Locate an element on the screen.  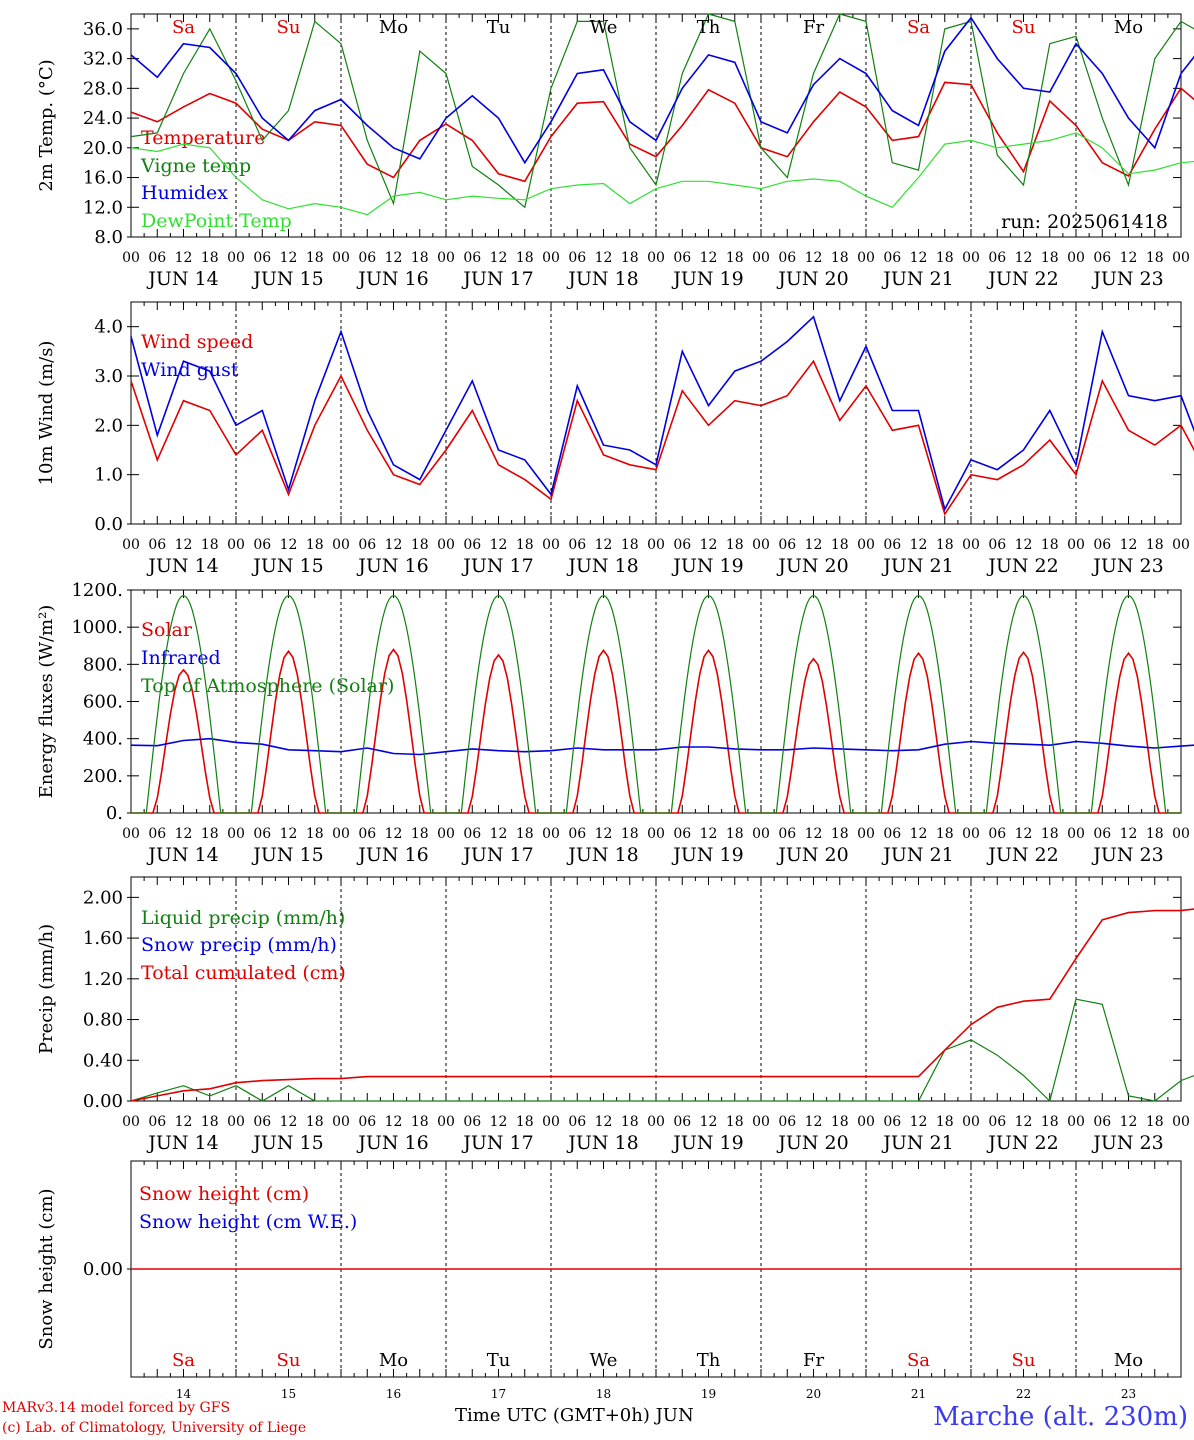
weekday-label-bottom: Sa is located at coordinates (183, 1360).